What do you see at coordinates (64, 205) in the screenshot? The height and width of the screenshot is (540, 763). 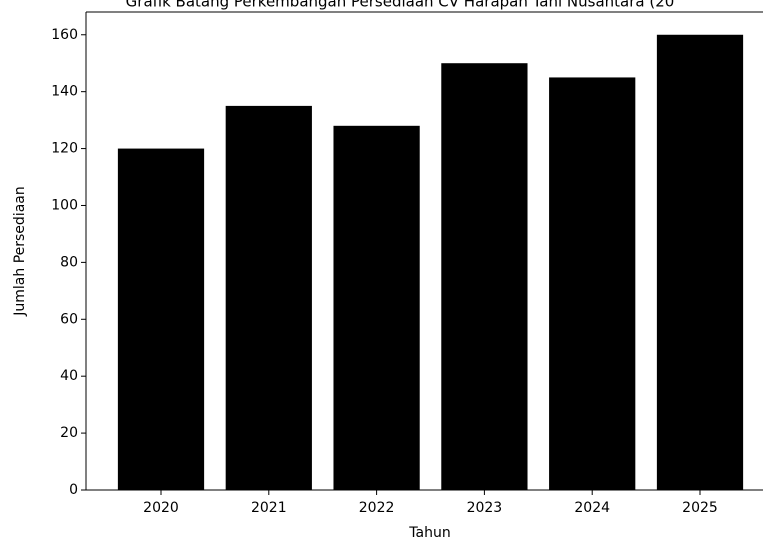 I see `y-tick-label: 100` at bounding box center [64, 205].